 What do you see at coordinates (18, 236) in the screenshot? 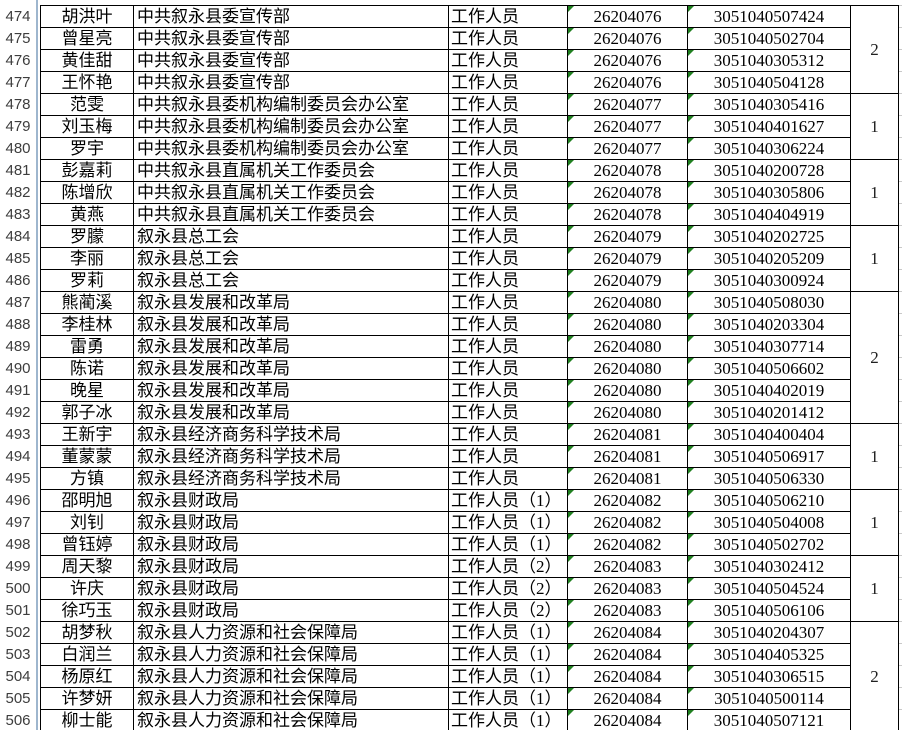
I see `row-header-number: 484` at bounding box center [18, 236].